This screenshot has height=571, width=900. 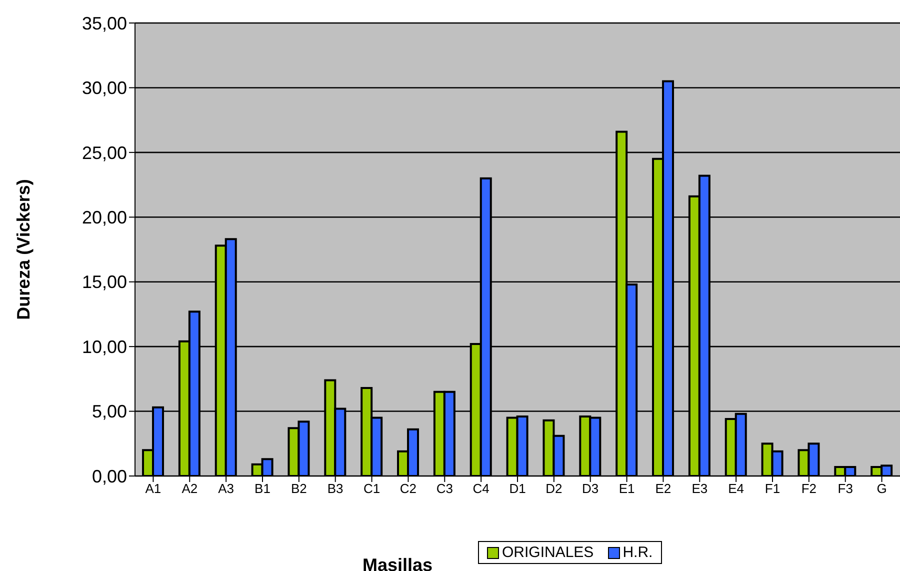 I want to click on x-tick-label: D2, so click(x=554, y=488).